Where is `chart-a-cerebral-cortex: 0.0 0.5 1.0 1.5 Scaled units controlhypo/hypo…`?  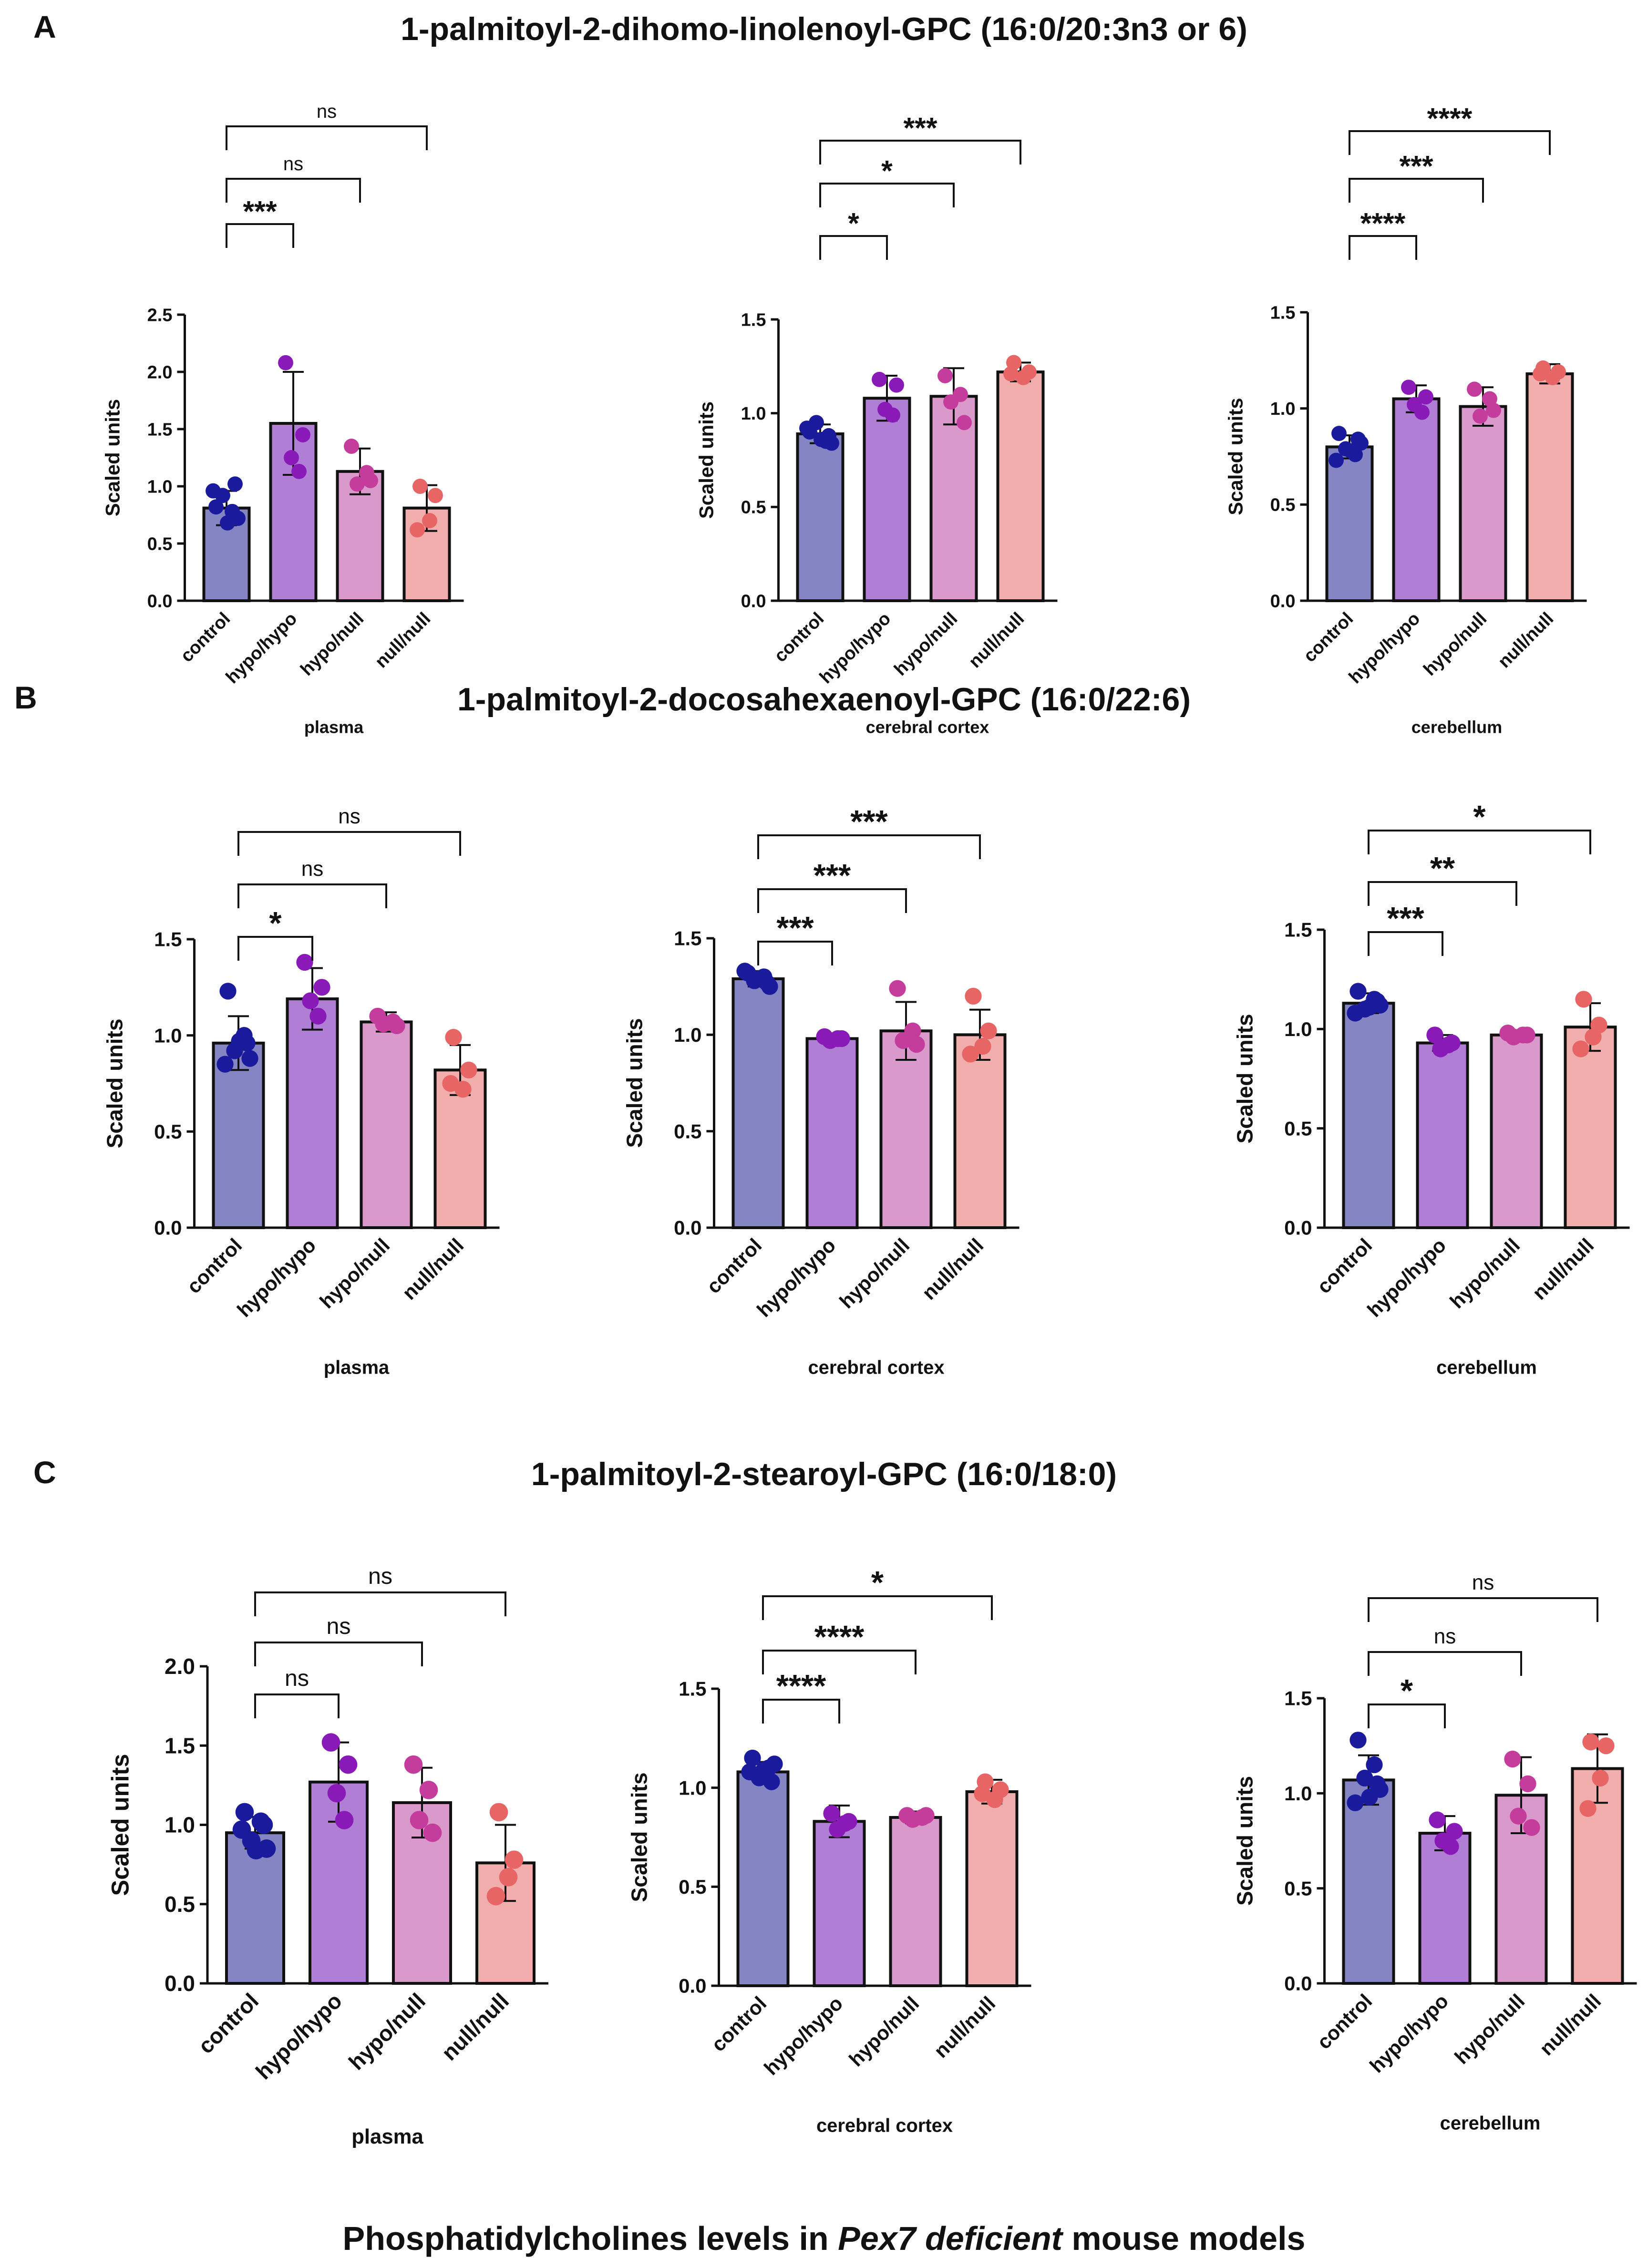
chart-a-cerebral-cortex: 0.0 0.5 1.0 1.5 Scaled units controlhypo/hypo… is located at coordinates (876, 424).